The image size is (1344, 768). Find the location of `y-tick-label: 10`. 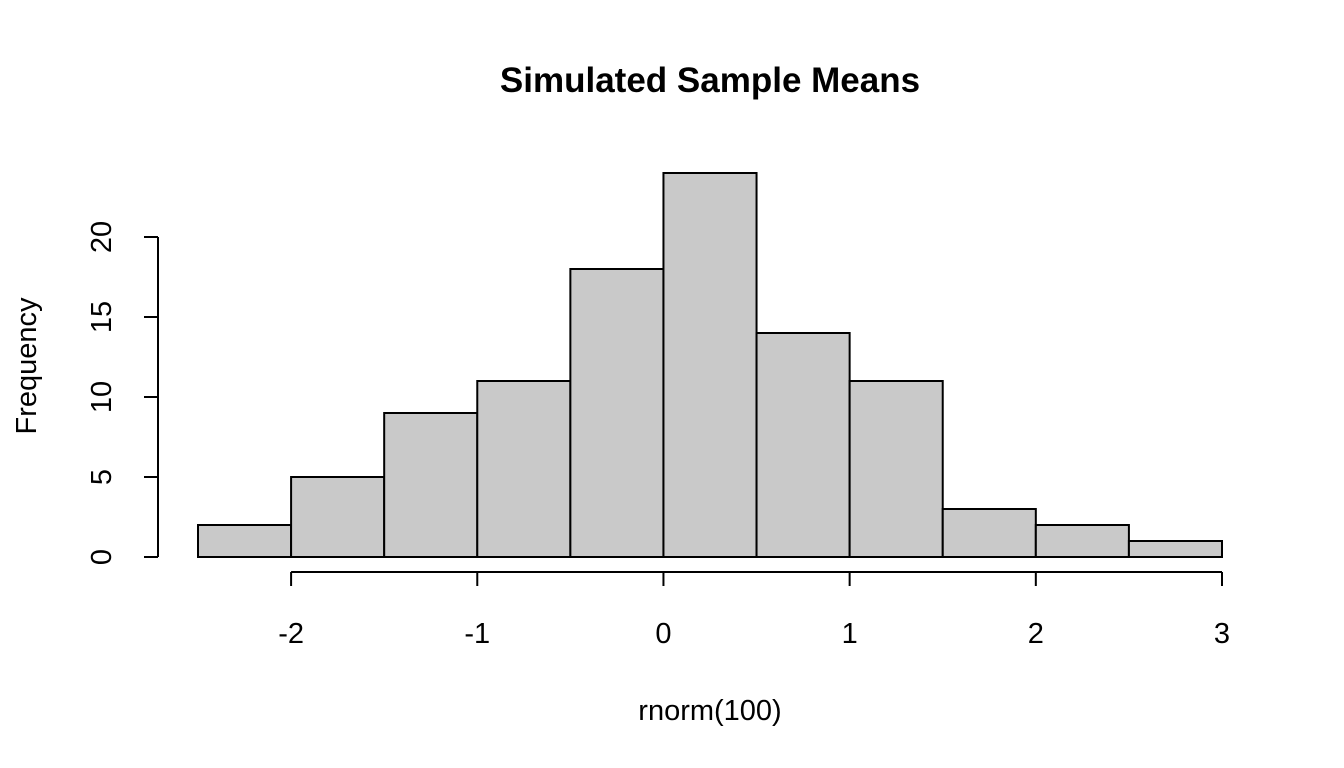

y-tick-label: 10 is located at coordinates (102, 397).